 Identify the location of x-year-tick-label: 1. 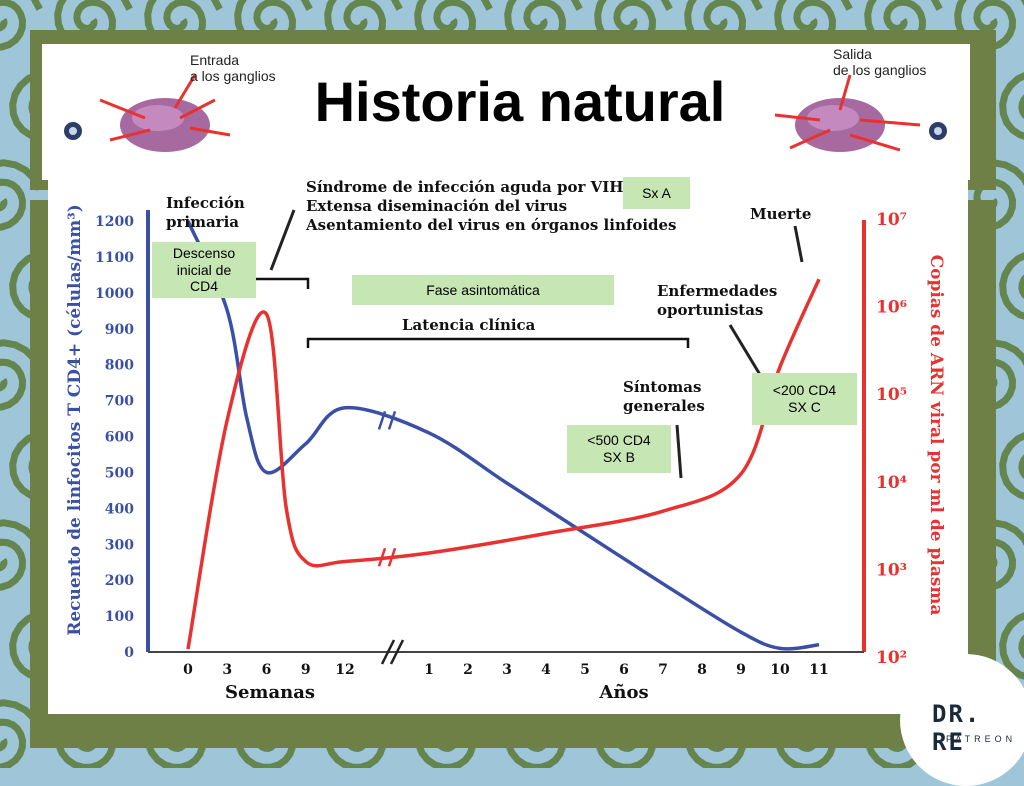
(429, 670).